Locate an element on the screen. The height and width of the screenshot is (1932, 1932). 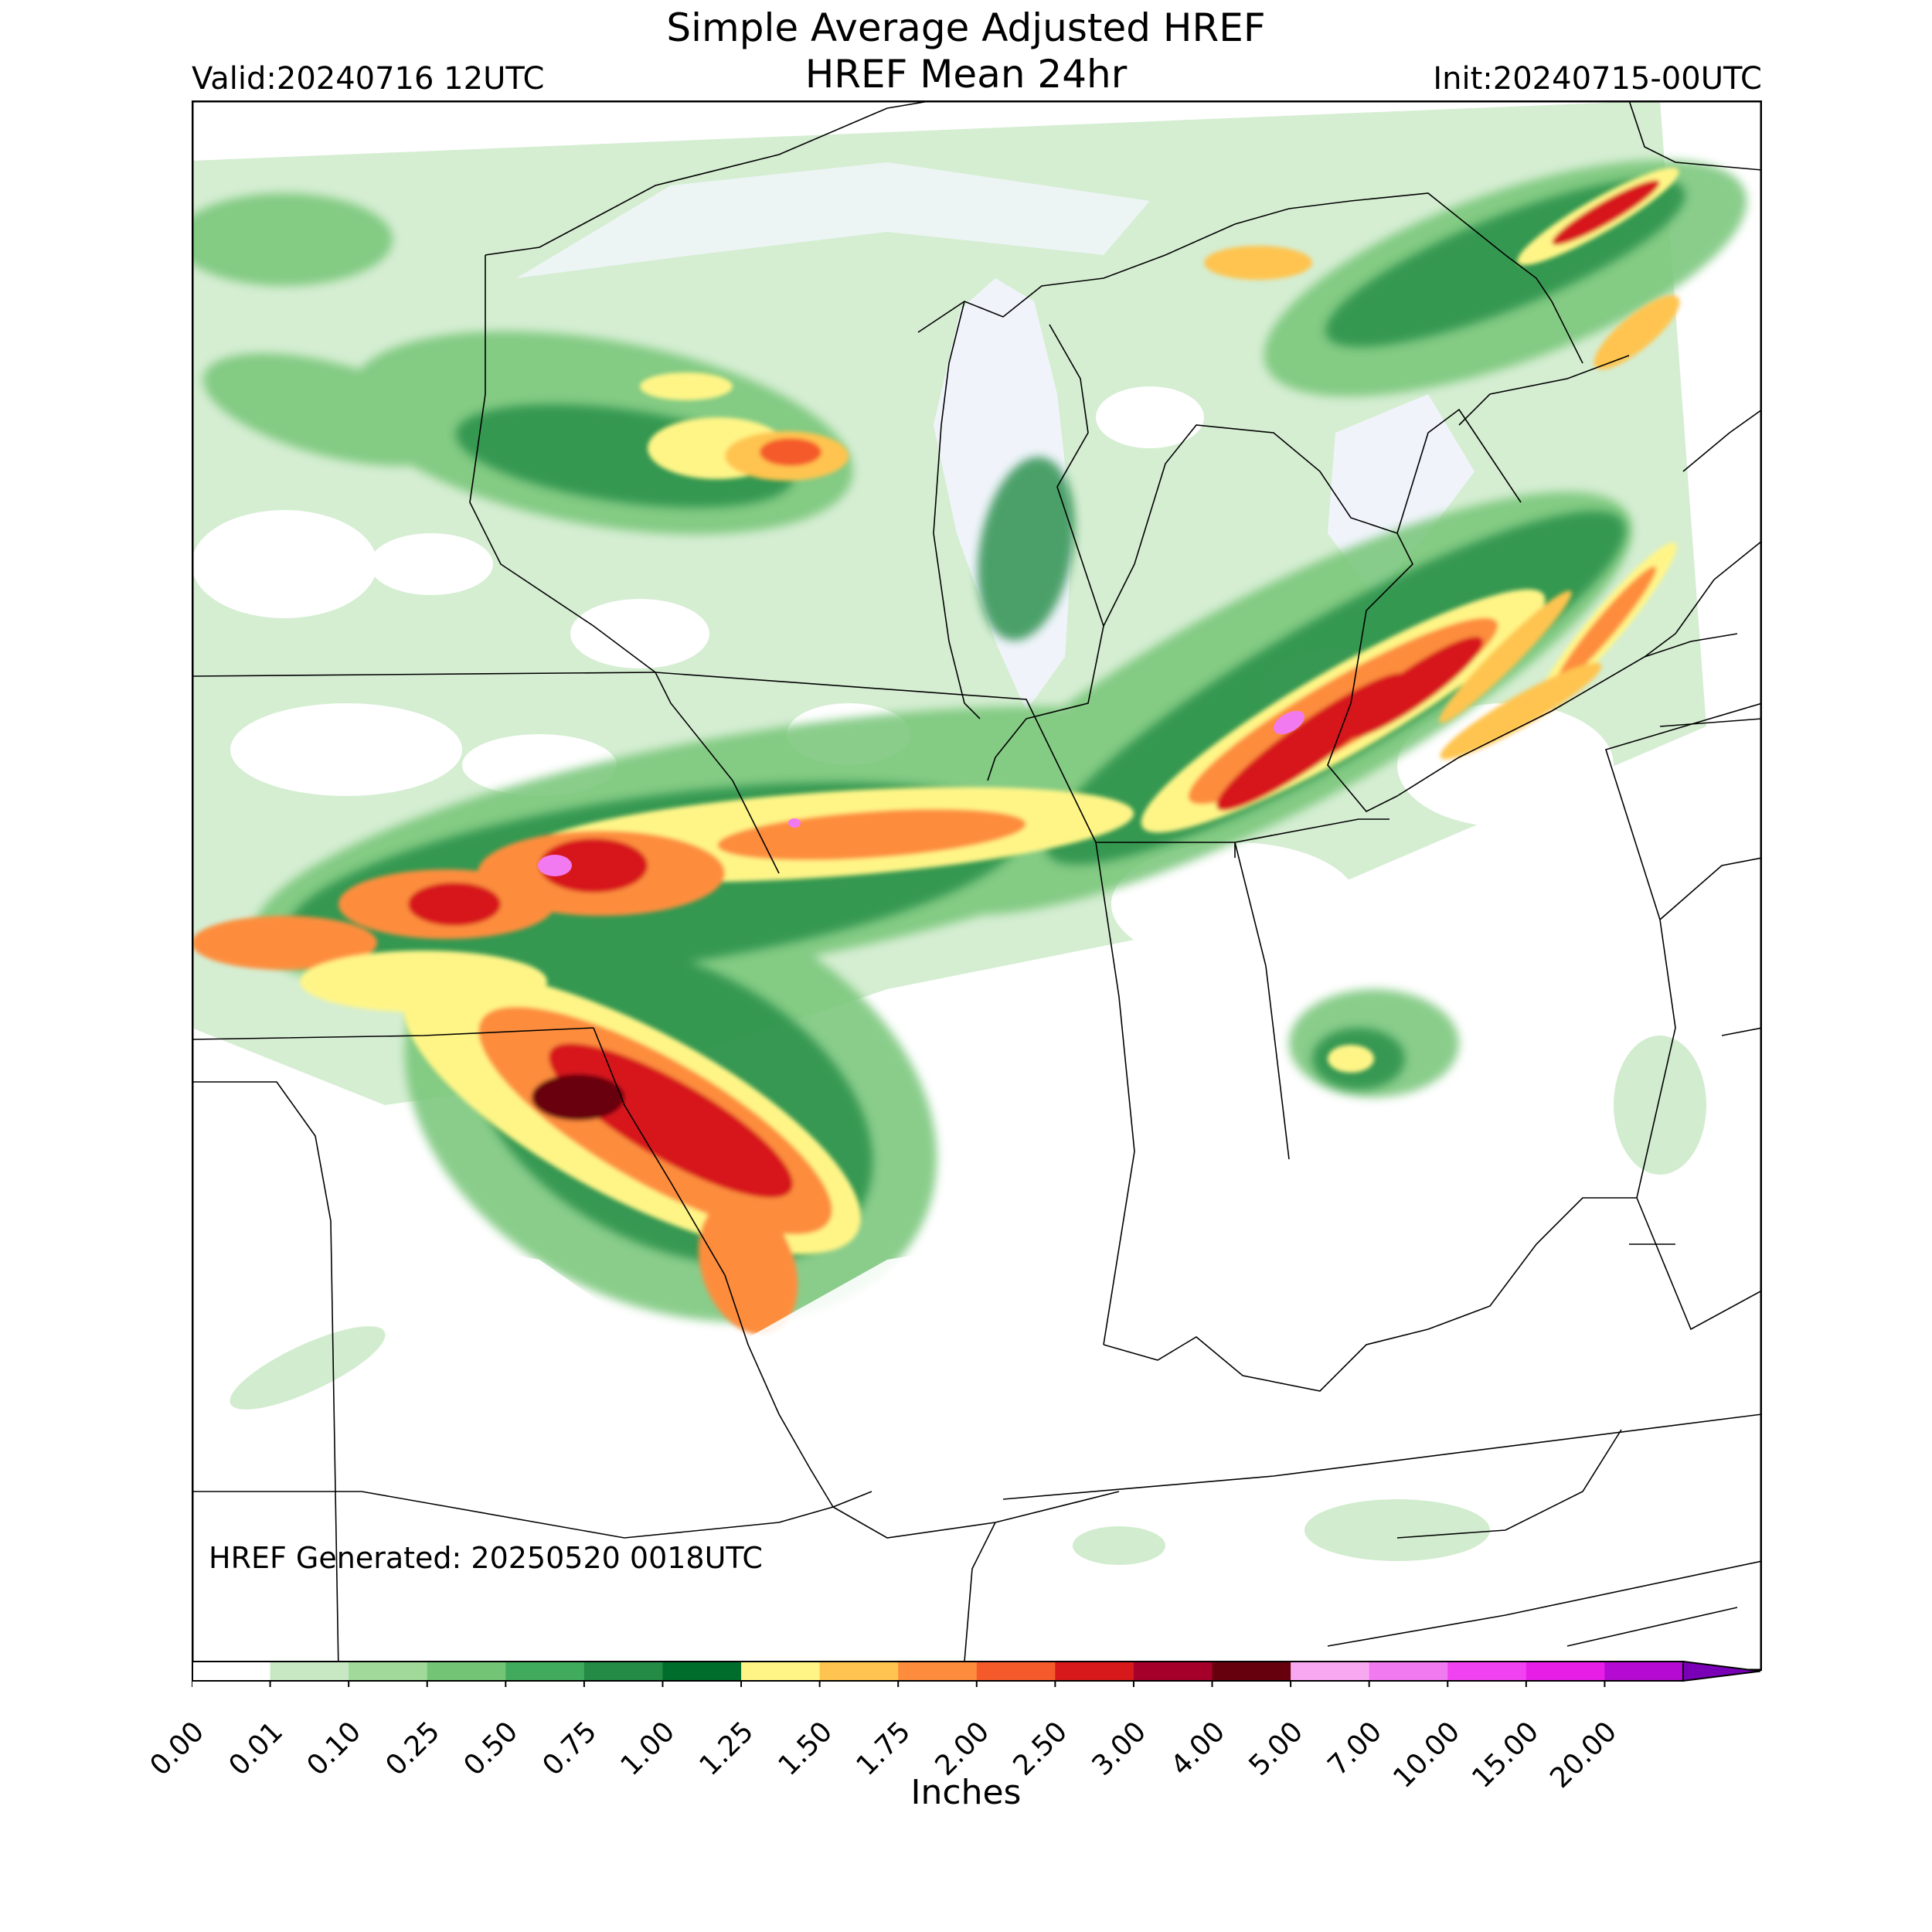
colorbar is located at coordinates (977, 1673).